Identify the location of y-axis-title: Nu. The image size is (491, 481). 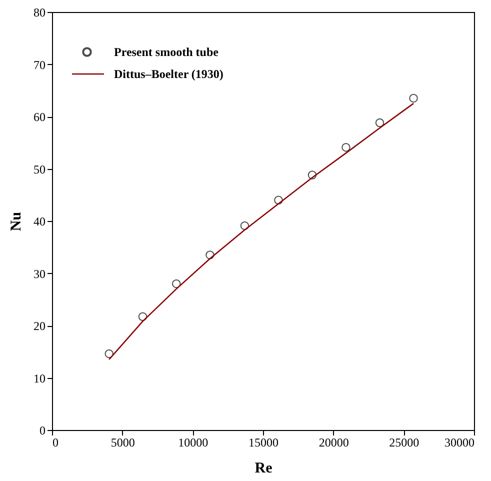
(16, 222).